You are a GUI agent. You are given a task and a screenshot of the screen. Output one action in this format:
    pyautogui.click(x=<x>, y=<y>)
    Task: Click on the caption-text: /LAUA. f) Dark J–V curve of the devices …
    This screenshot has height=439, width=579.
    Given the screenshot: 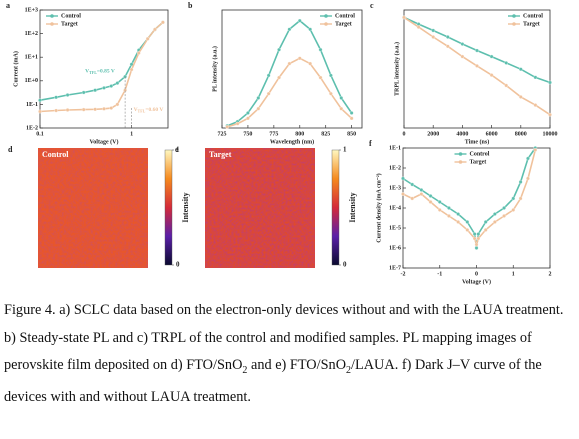 What is the action you would take?
    pyautogui.click(x=273, y=381)
    